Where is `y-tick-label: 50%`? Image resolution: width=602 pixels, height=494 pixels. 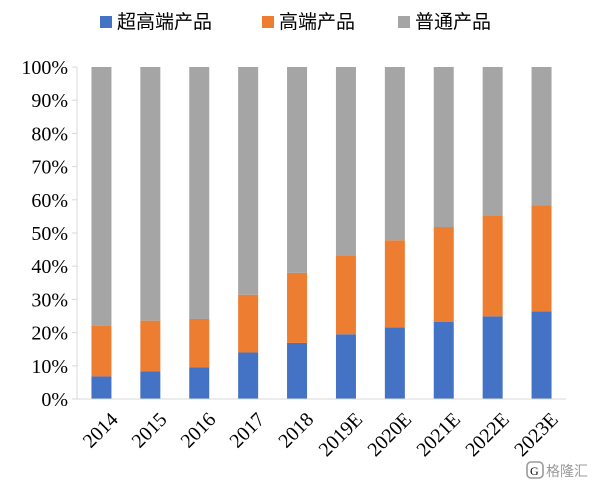 y-tick-label: 50% is located at coordinates (49, 234).